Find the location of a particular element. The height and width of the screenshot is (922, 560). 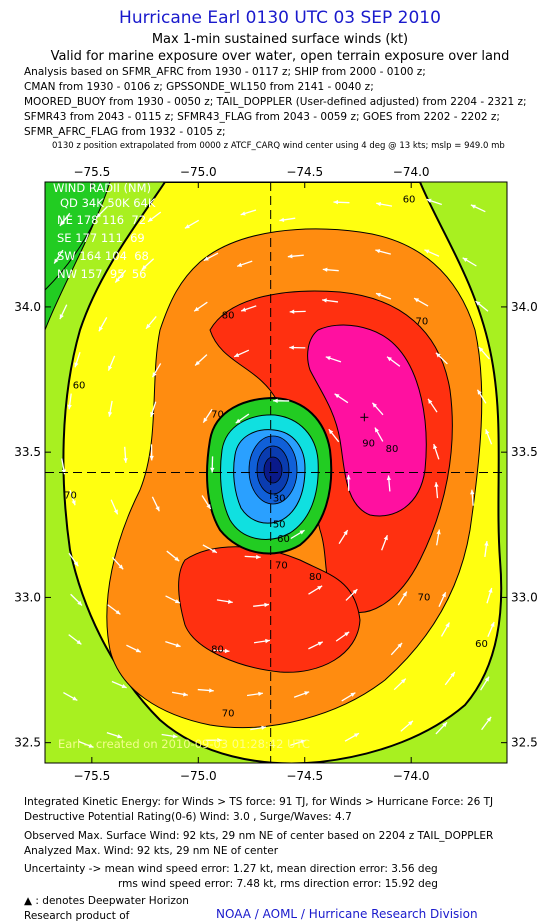

x-tick-label-top: −75.0 is located at coordinates (198, 172).